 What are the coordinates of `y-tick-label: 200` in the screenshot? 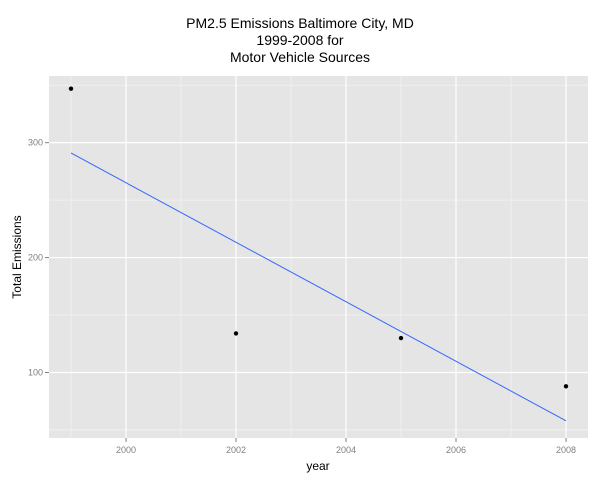 It's located at (35, 258).